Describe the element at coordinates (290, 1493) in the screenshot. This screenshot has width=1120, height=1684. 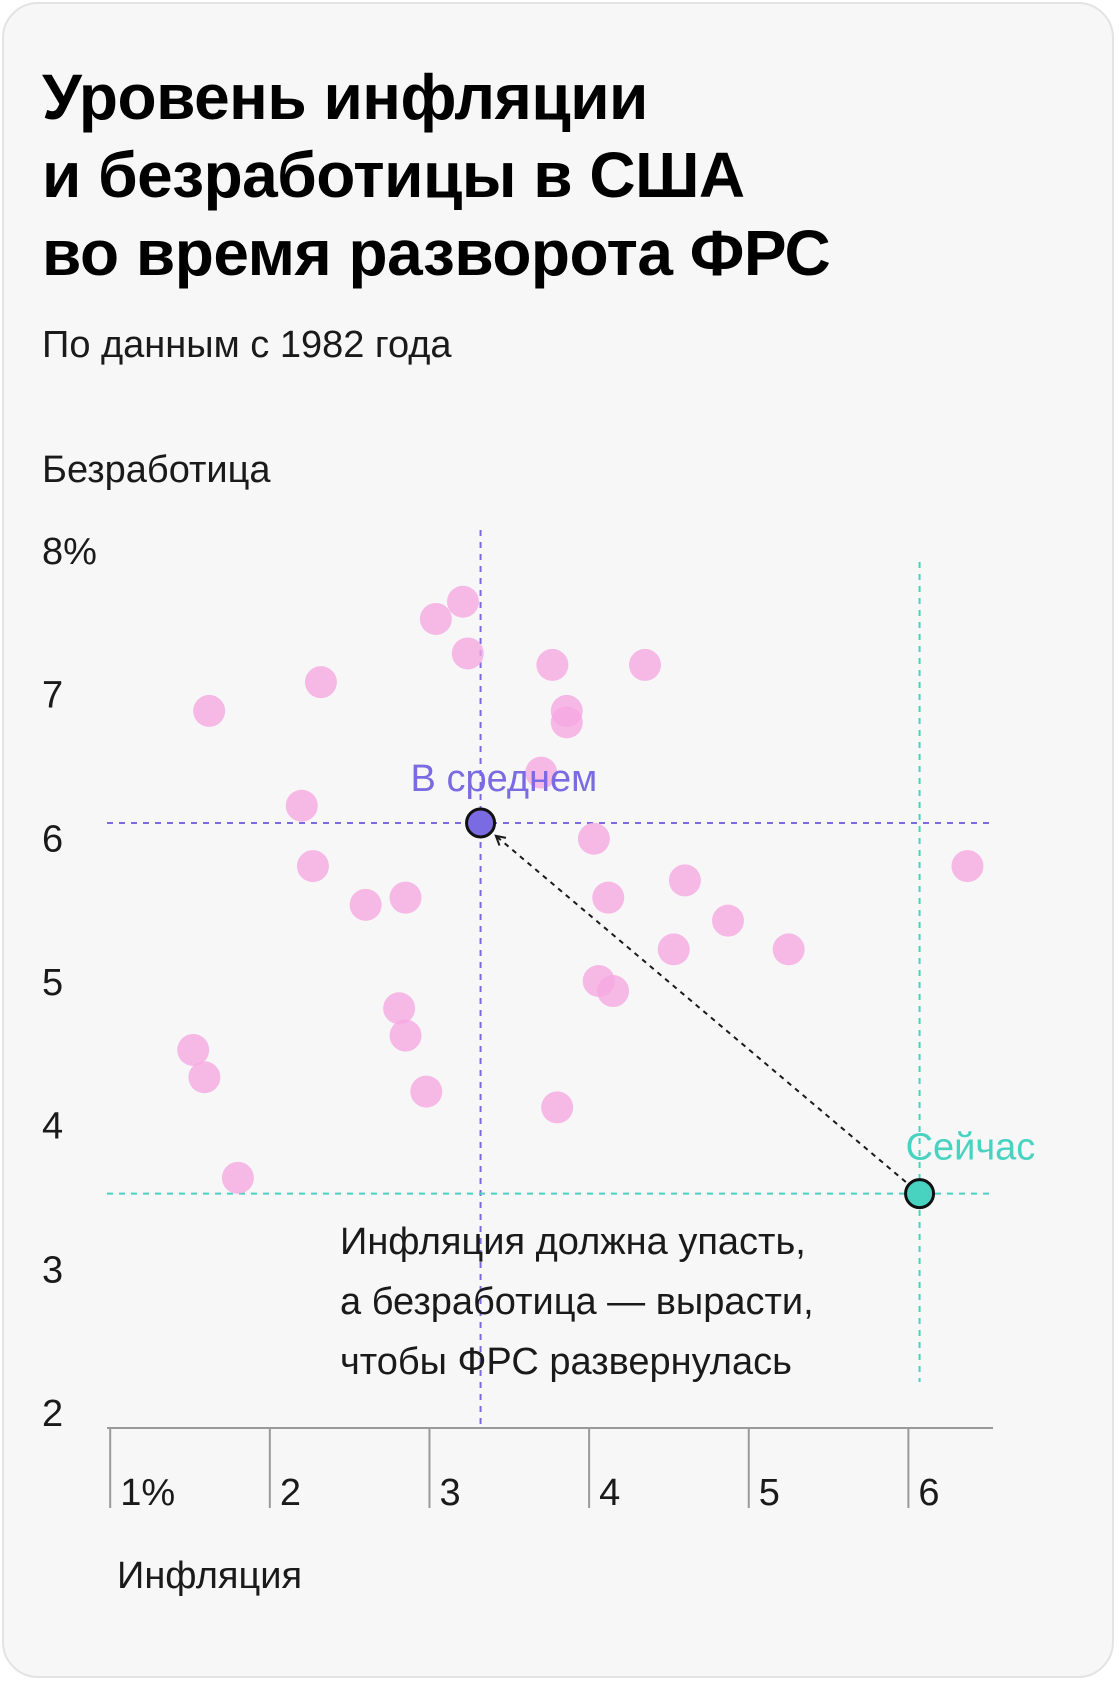
I see `x-tick-label: 2` at that location.